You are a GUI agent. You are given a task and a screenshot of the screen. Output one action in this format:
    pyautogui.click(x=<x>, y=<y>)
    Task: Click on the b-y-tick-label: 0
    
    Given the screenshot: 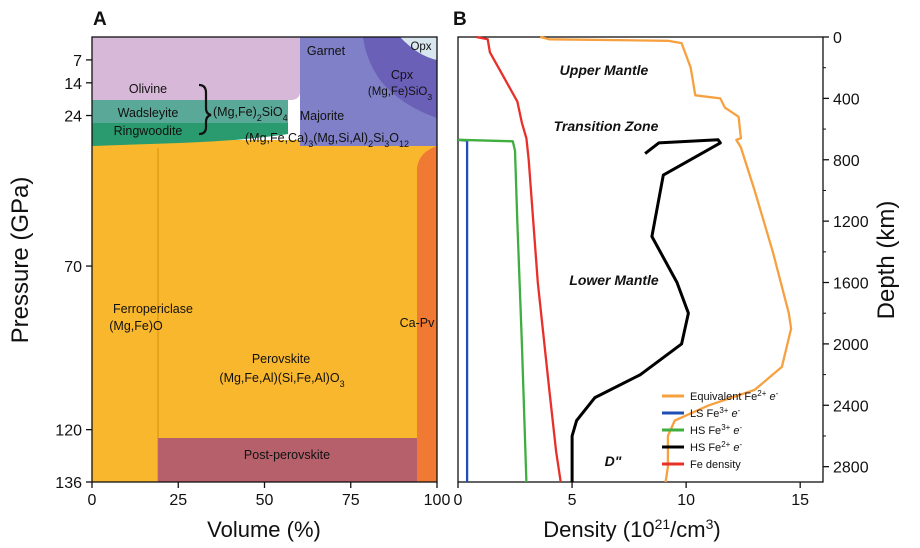 What is the action you would take?
    pyautogui.click(x=837, y=38)
    